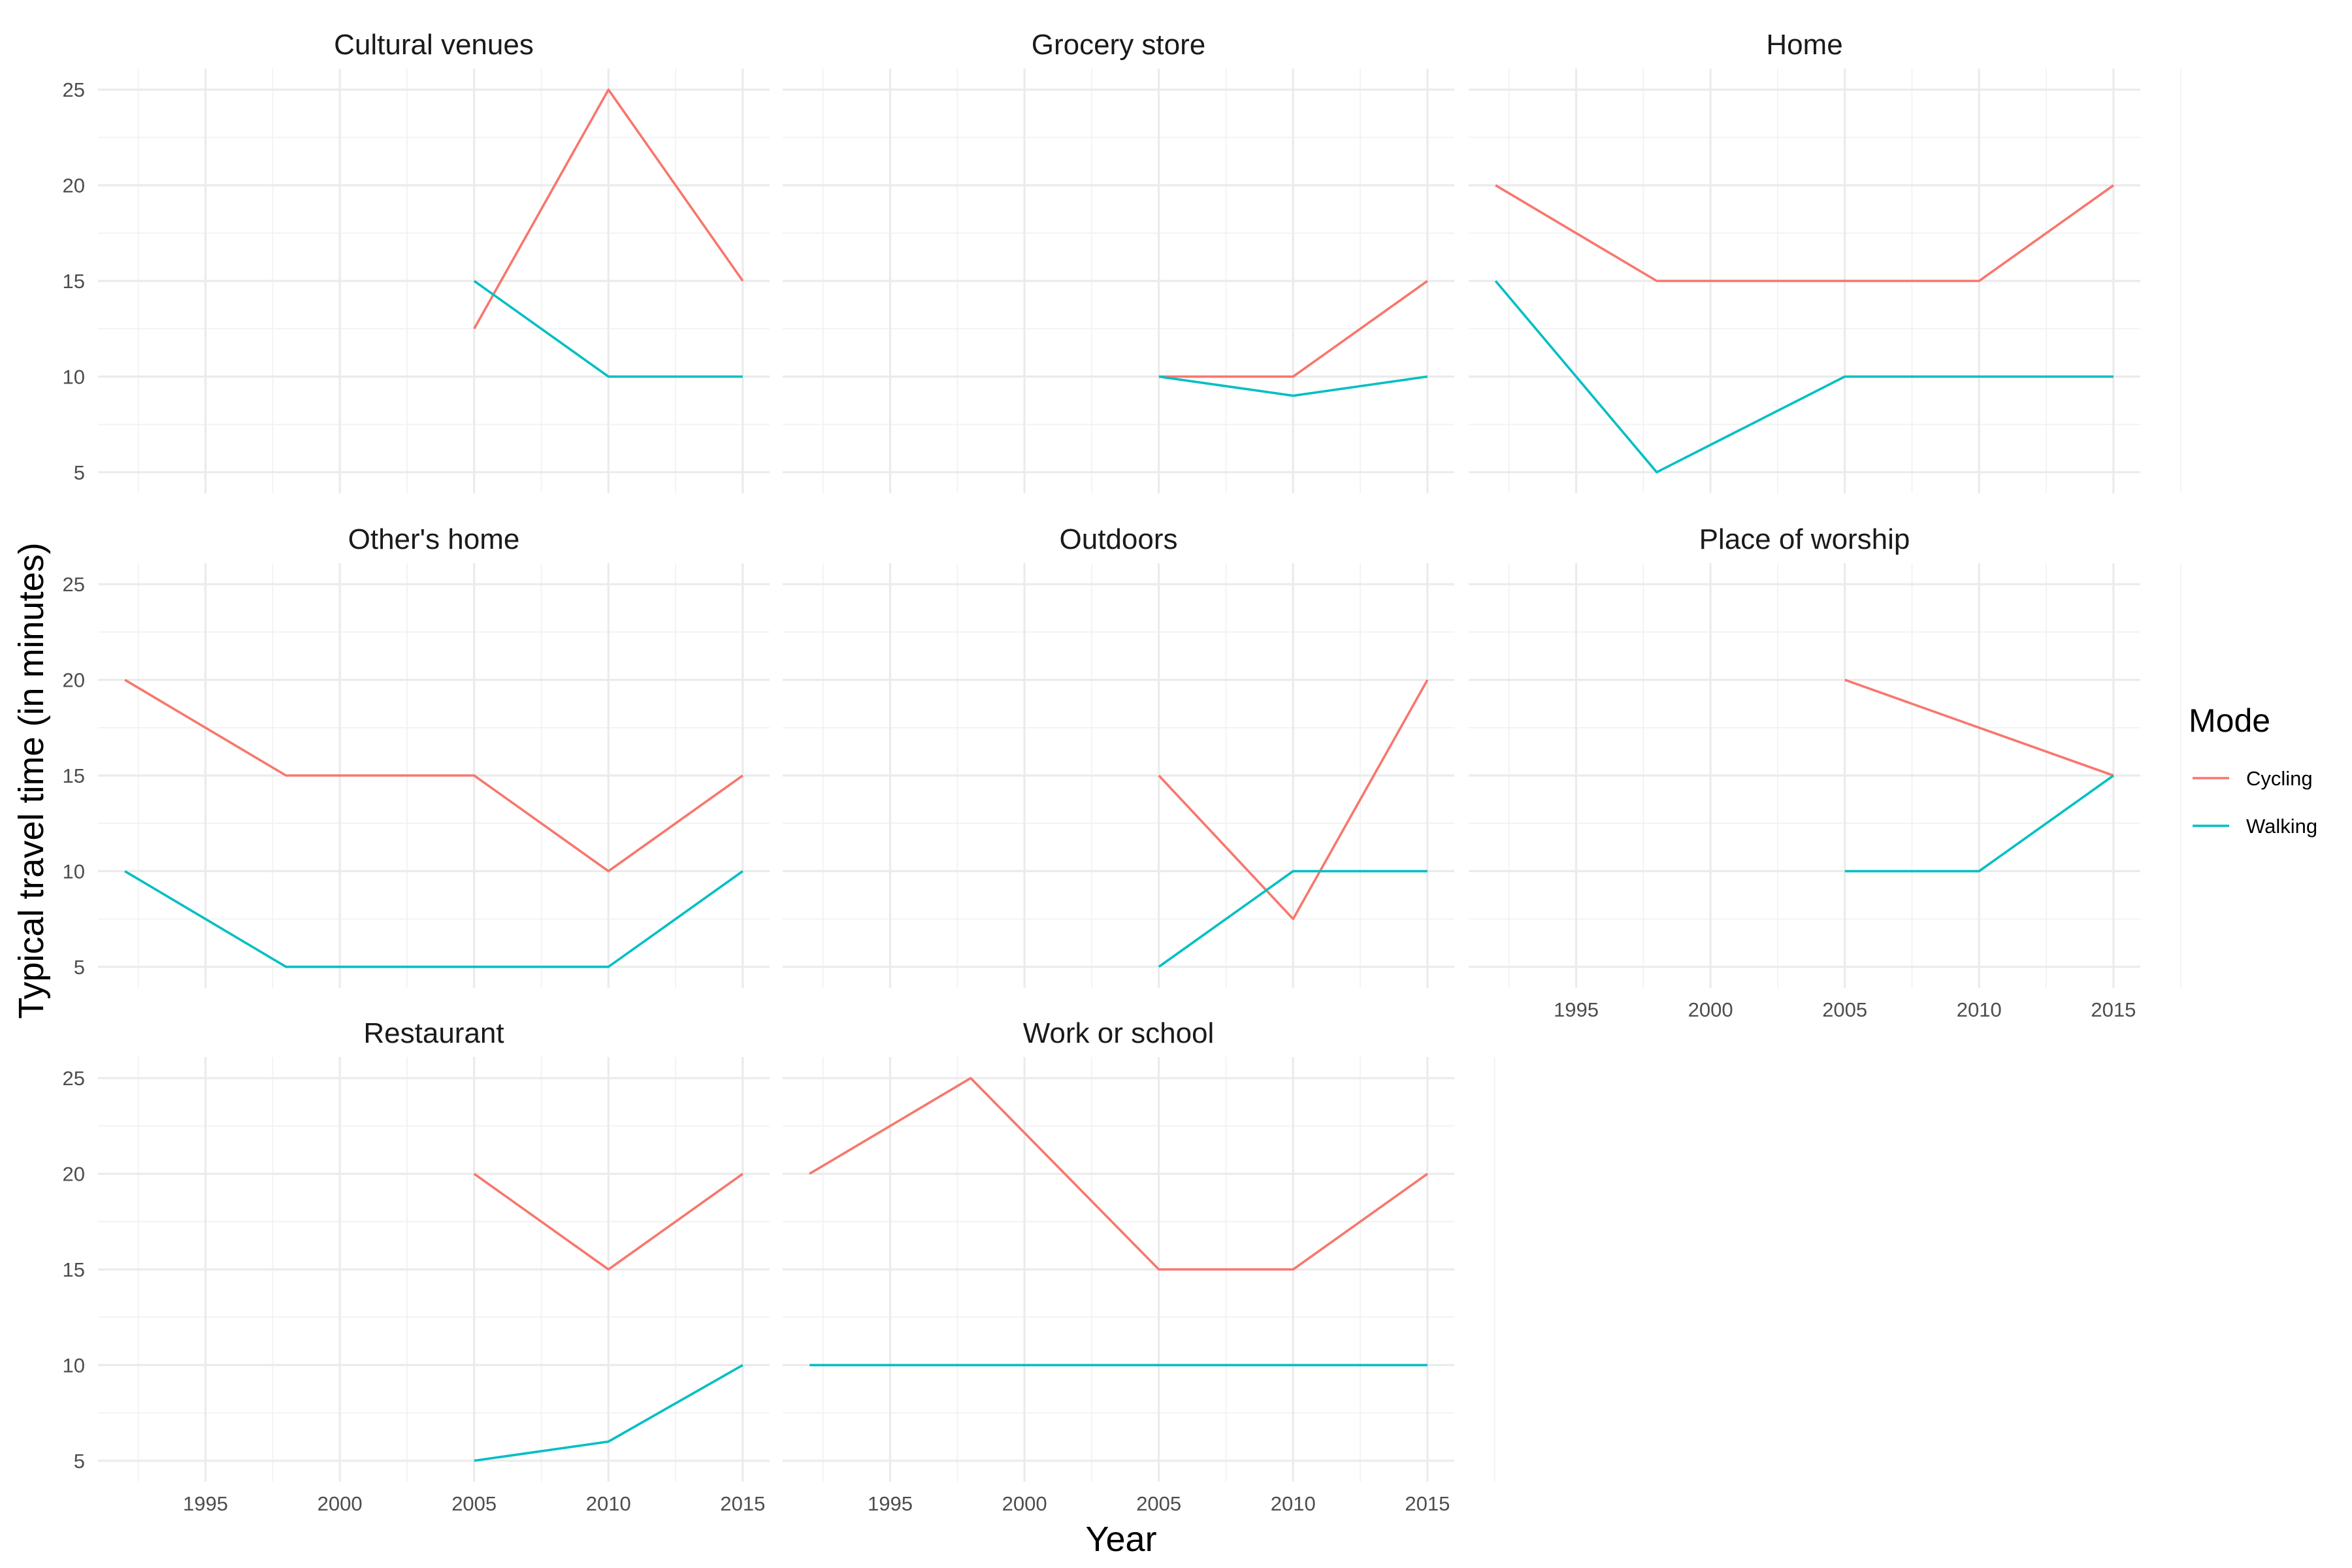  I want to click on line-cycling-work-or-school, so click(1118, 1174).